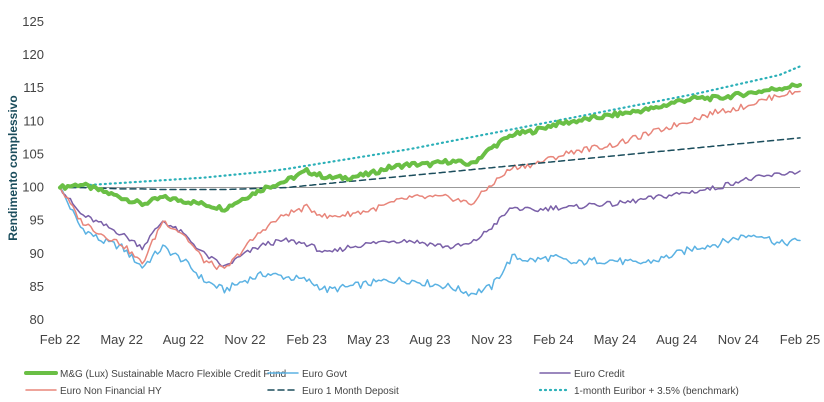 Image resolution: width=824 pixels, height=402 pixels. Describe the element at coordinates (33, 170) in the screenshot. I see `y-axis: 80 85 90 95 100 105 110 115 120 125` at that location.